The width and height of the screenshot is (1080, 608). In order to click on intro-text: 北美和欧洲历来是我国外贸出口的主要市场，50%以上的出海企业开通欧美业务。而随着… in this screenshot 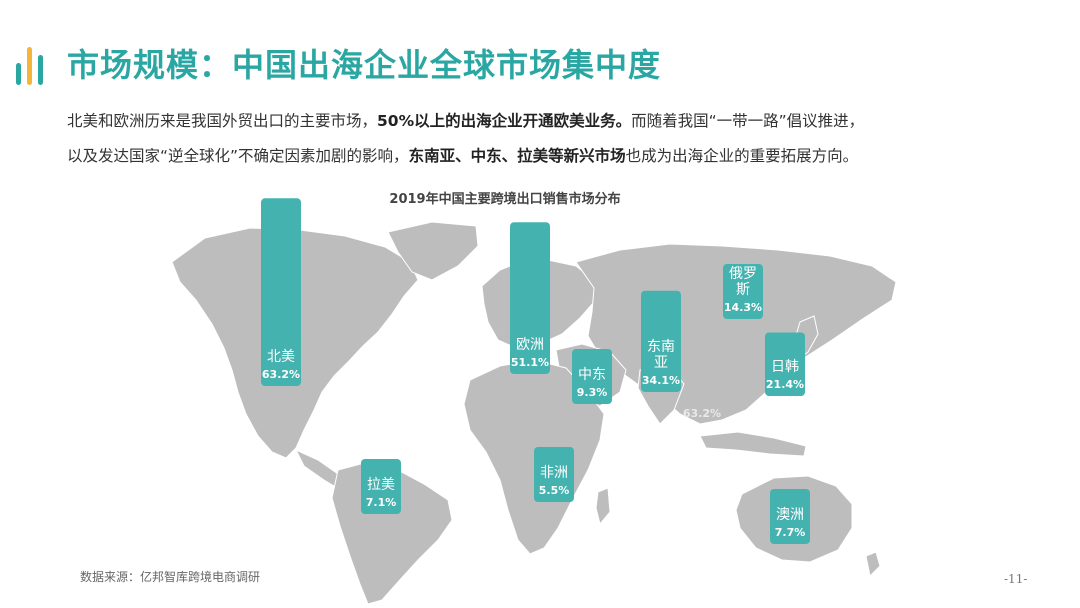, I will do `click(547, 139)`.